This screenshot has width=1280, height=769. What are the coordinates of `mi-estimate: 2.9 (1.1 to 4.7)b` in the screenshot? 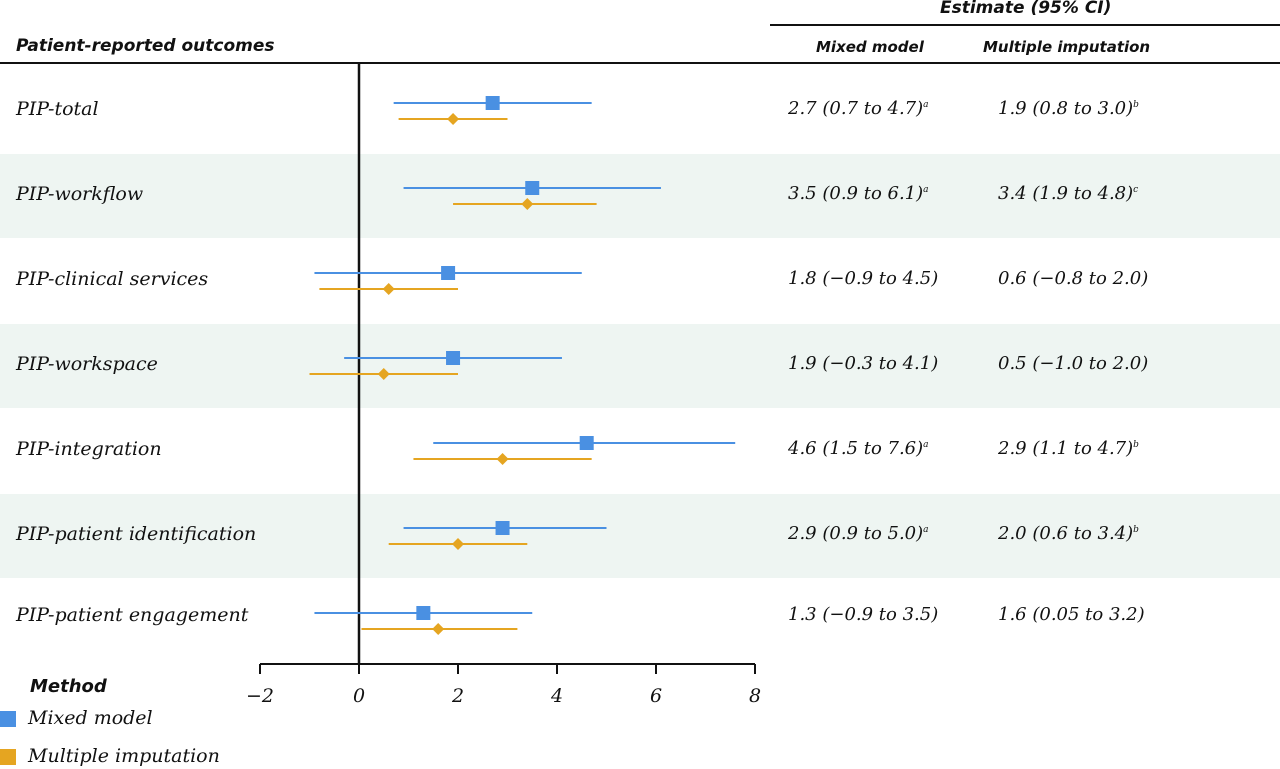 It's located at (1068, 448).